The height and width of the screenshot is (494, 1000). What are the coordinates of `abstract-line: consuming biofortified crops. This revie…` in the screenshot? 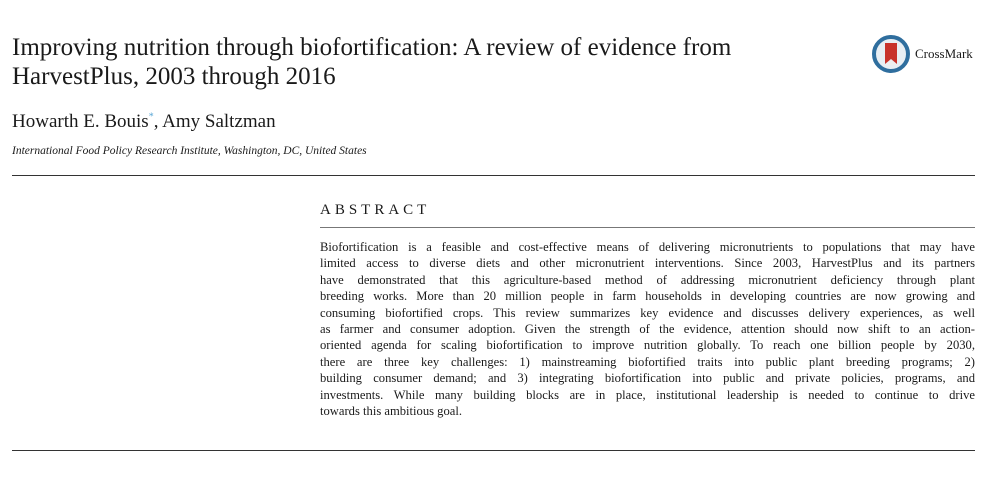 It's located at (647, 312).